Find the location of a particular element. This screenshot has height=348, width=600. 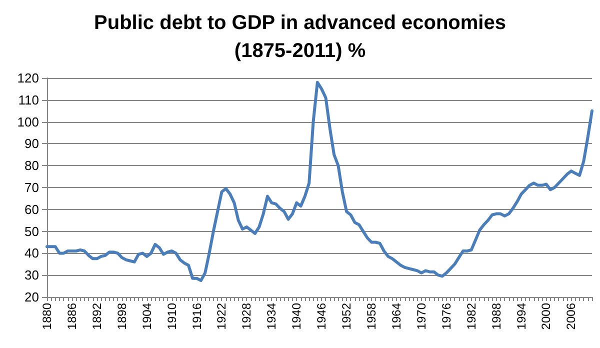

x-tick-label: 1976 is located at coordinates (446, 316).